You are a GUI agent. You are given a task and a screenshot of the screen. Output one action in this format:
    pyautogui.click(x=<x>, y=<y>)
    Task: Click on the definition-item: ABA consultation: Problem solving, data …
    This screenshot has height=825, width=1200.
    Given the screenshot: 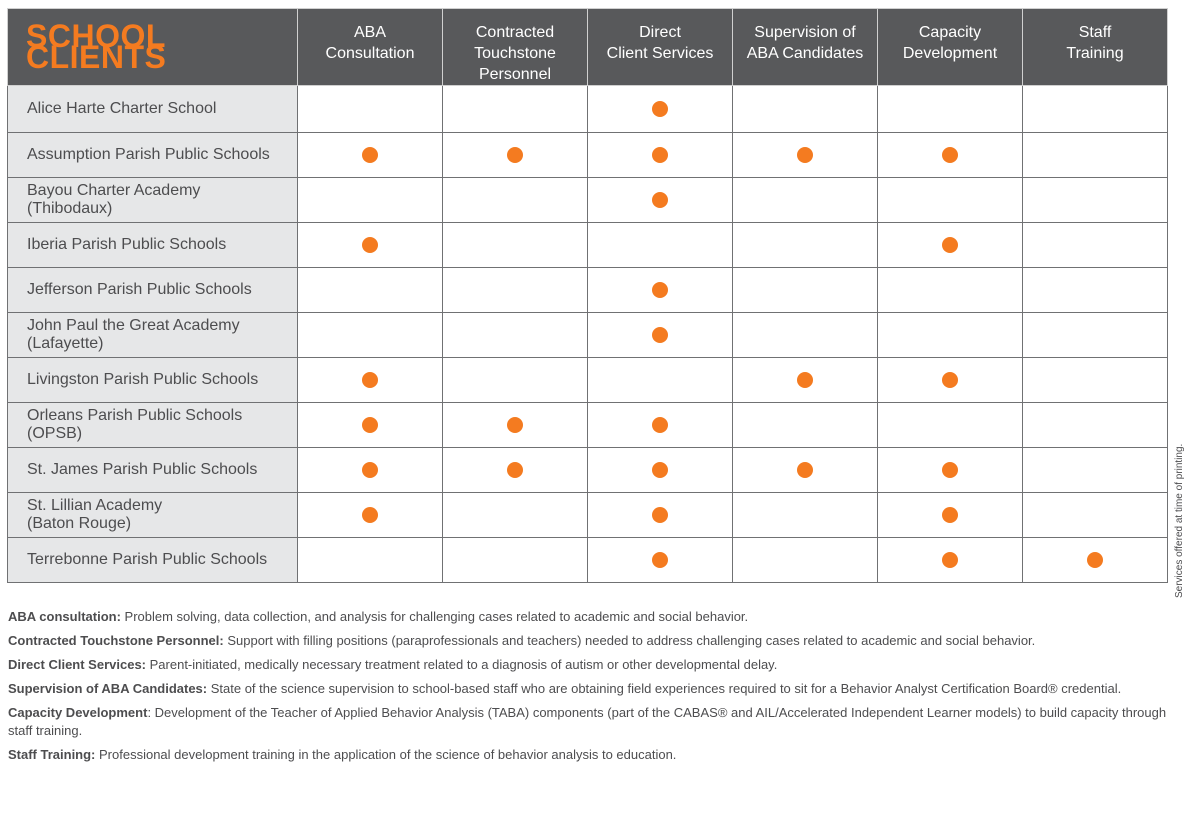 What is the action you would take?
    pyautogui.click(x=593, y=617)
    